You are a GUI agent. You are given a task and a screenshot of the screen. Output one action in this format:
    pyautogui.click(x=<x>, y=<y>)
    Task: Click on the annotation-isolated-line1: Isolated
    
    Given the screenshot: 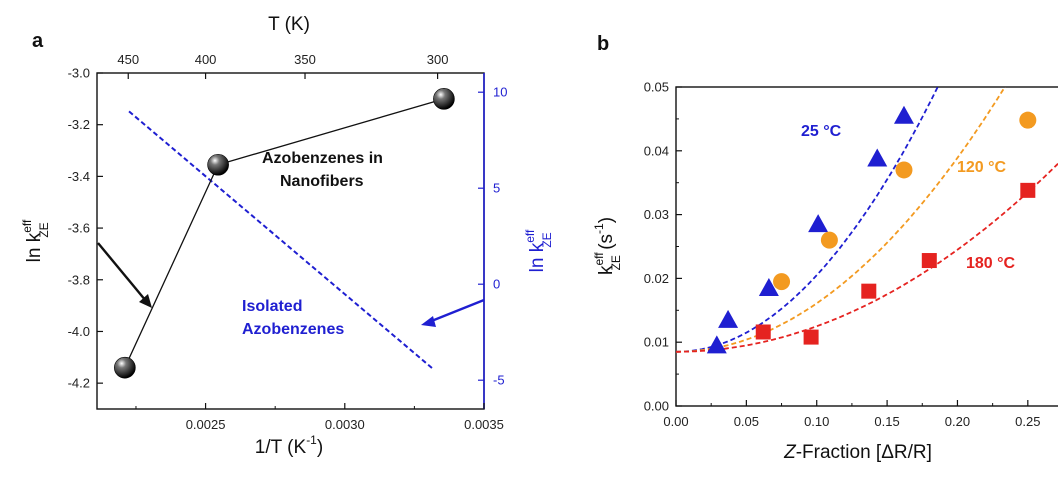 What is the action you would take?
    pyautogui.click(x=272, y=306)
    